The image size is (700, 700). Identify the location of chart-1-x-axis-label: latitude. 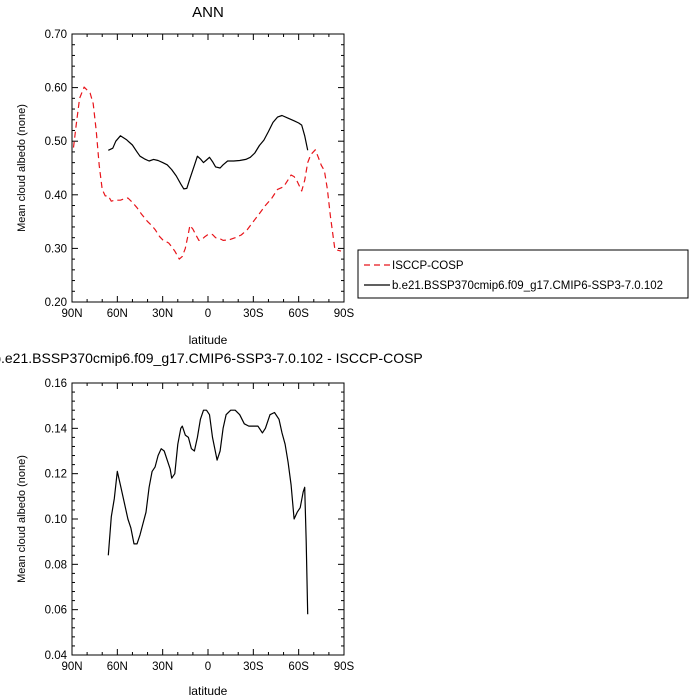
(208, 340).